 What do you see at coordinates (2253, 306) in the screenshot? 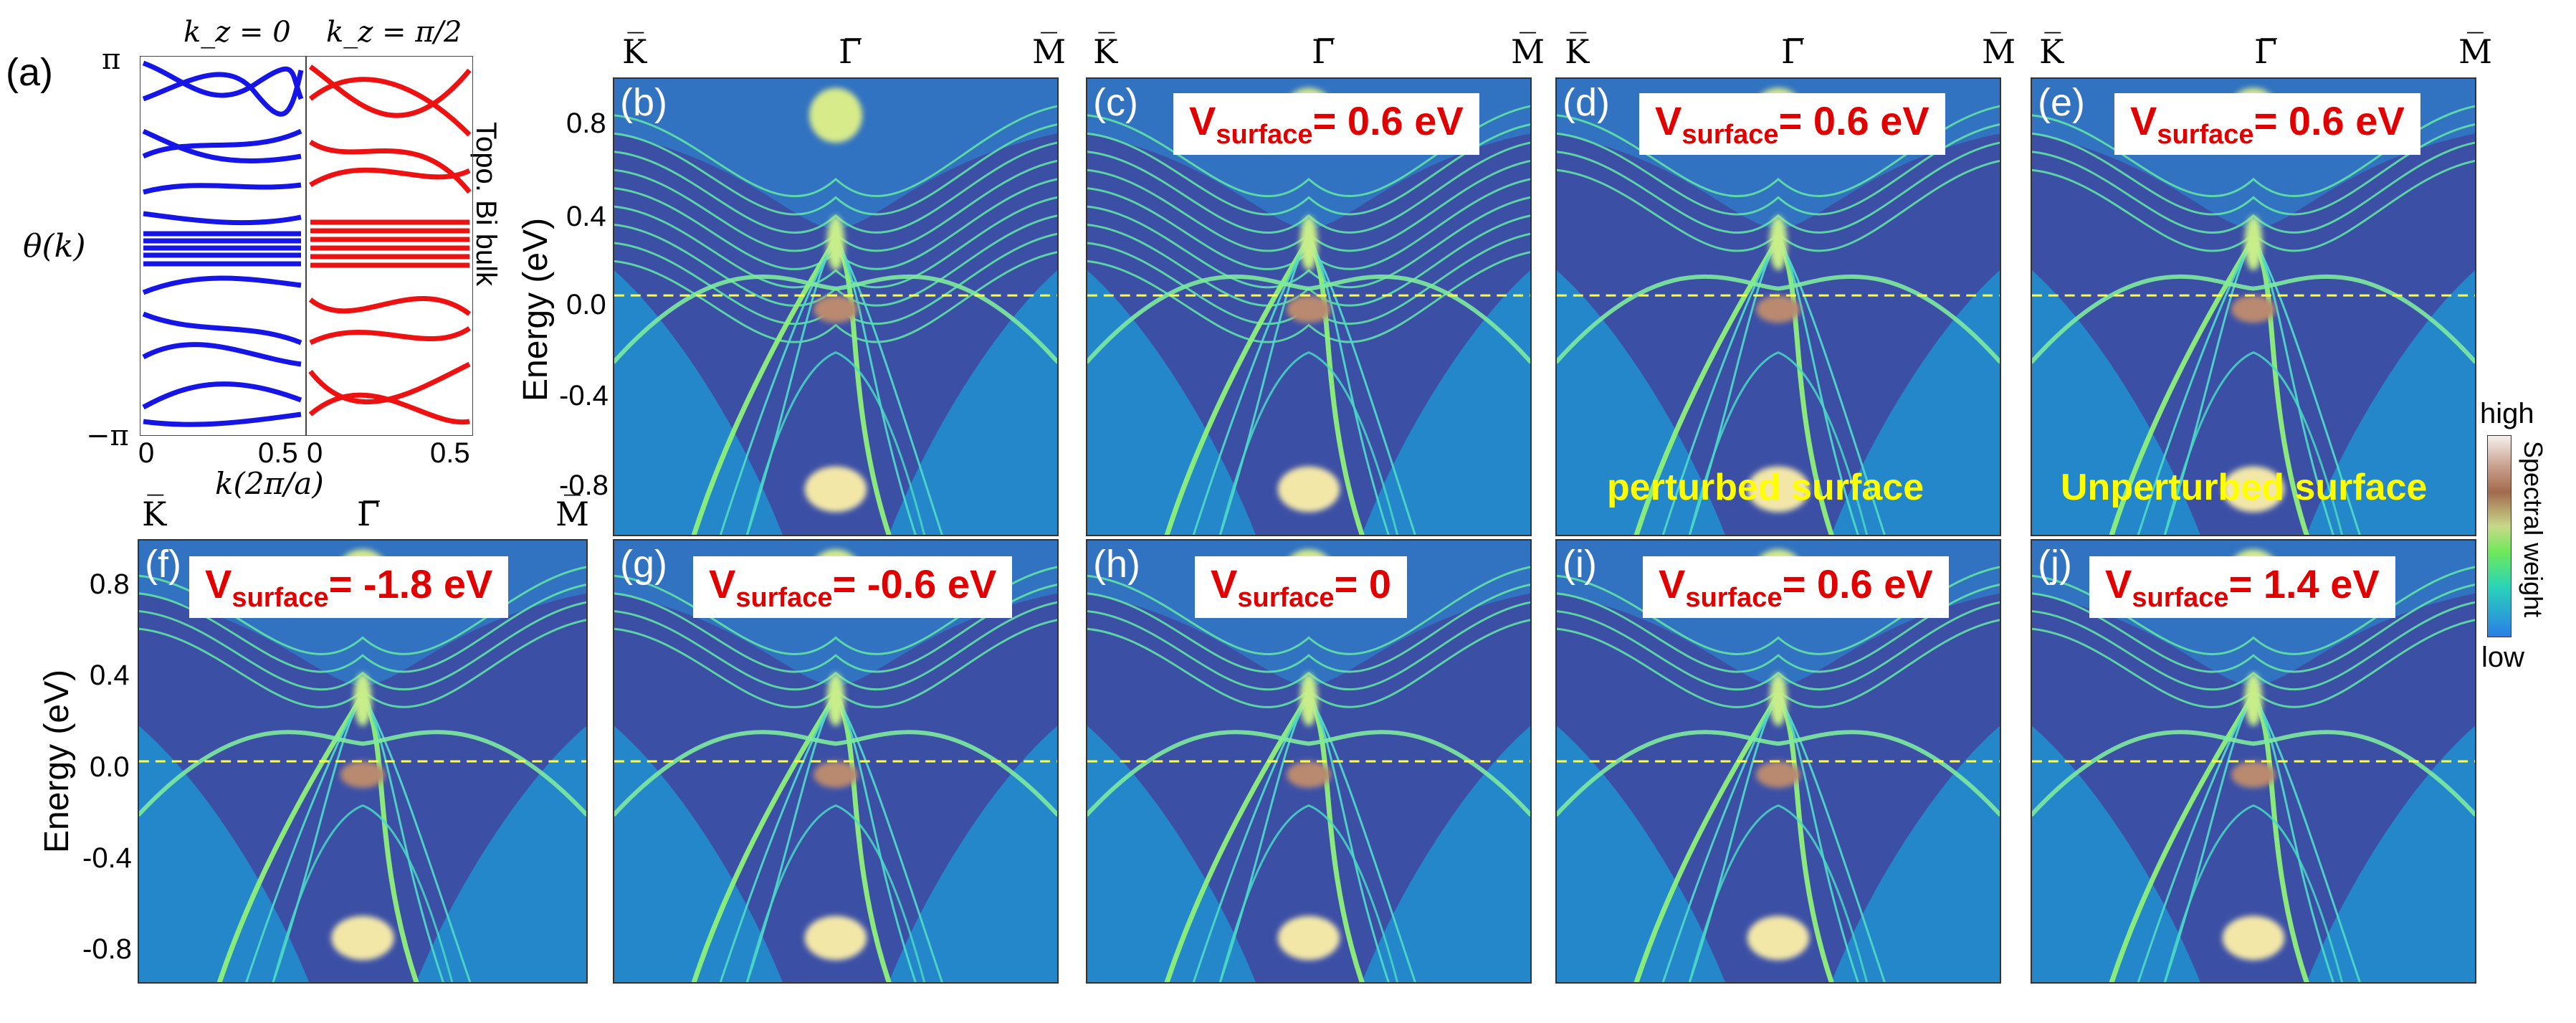
I see `spectral-panel-e: (e) Vsurface= 0.6 eV Unperturbed surface` at bounding box center [2253, 306].